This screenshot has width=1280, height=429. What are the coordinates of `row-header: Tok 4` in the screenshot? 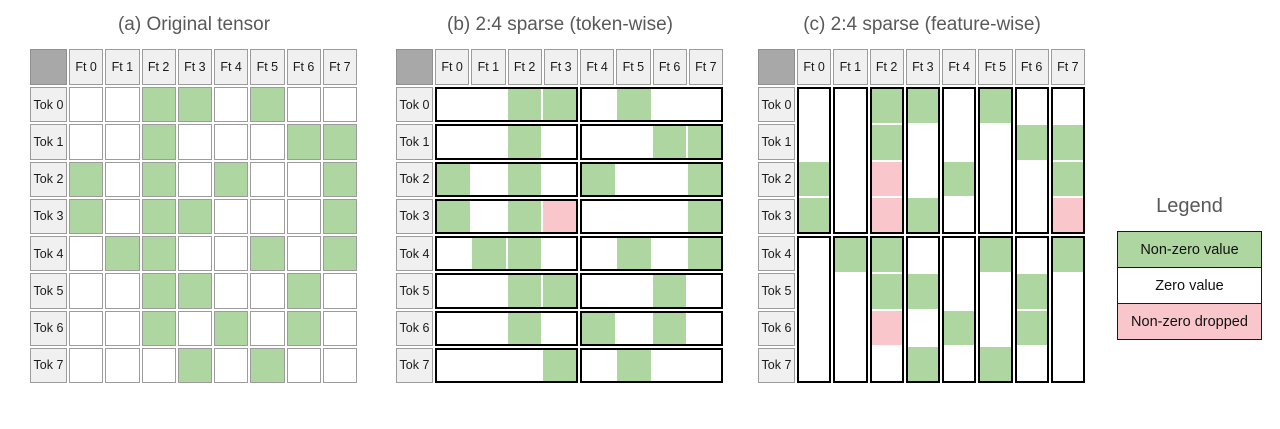 It's located at (414, 254).